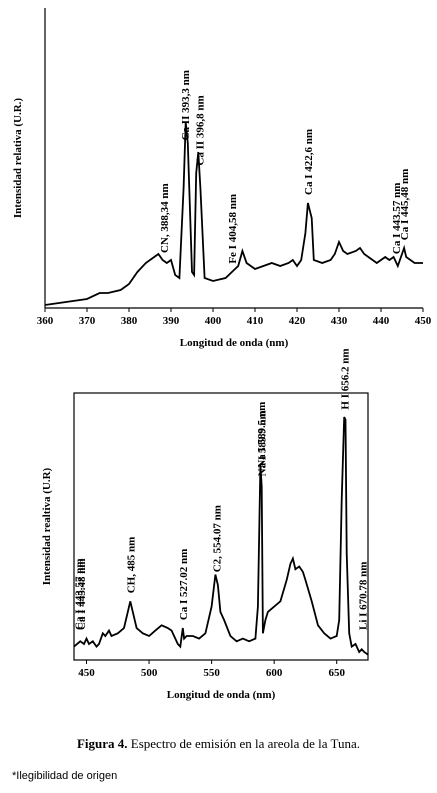 The width and height of the screenshot is (437, 793). Describe the element at coordinates (47, 526) in the screenshot. I see `y-axis-label: Intensidad realtiva (U.R)` at that location.